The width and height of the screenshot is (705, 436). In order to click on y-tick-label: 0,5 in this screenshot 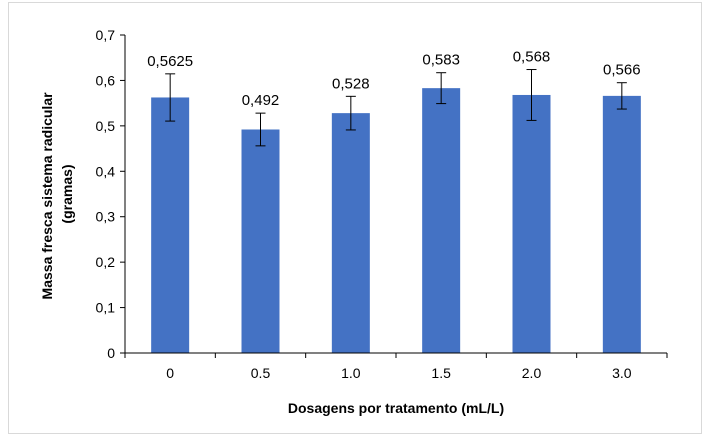, I will do `click(106, 126)`.